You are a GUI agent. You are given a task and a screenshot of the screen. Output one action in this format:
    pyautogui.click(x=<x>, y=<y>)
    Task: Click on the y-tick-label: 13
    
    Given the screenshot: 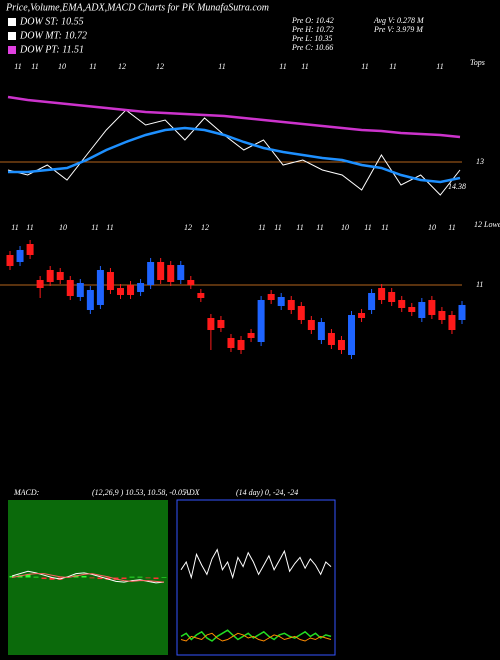 What is the action you would take?
    pyautogui.click(x=480, y=161)
    